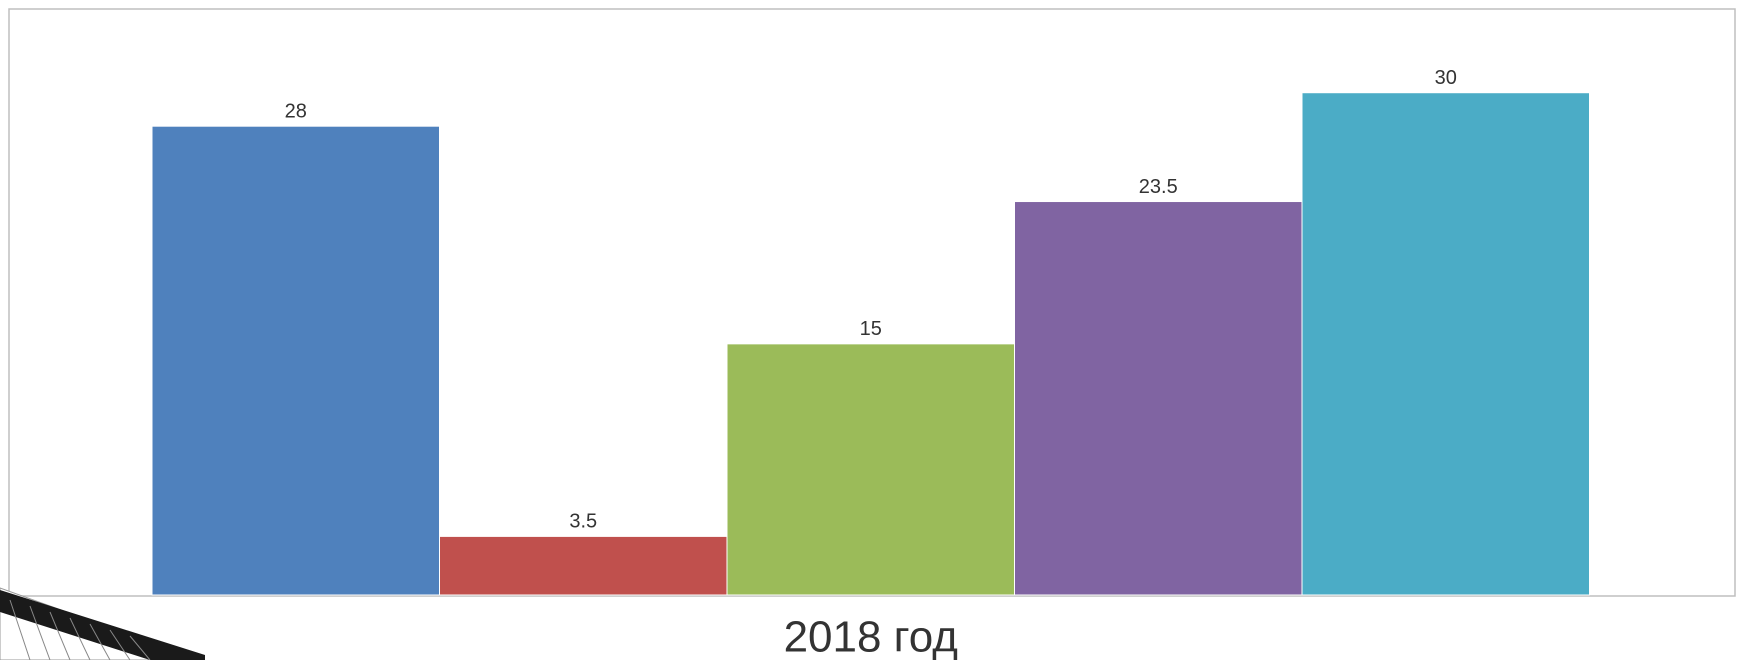  Describe the element at coordinates (1446, 78) in the screenshot. I see `data-label: 30` at that location.